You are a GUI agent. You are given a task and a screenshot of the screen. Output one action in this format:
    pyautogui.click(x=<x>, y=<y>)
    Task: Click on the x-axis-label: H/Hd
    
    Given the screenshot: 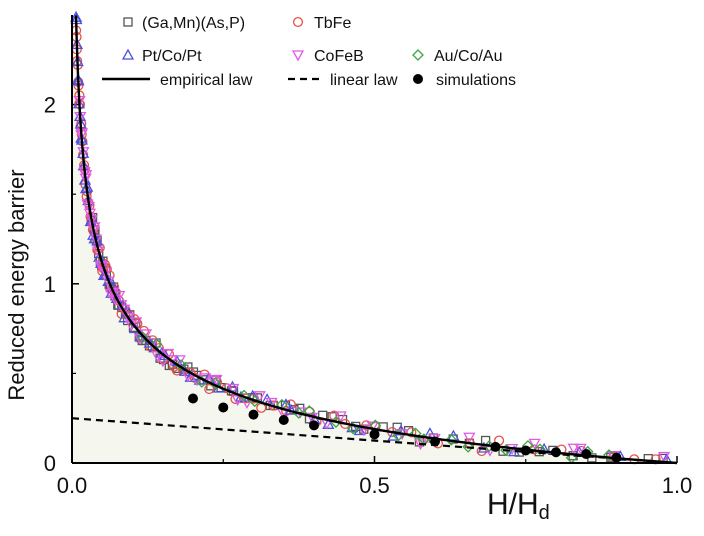 What is the action you would take?
    pyautogui.click(x=518, y=506)
    